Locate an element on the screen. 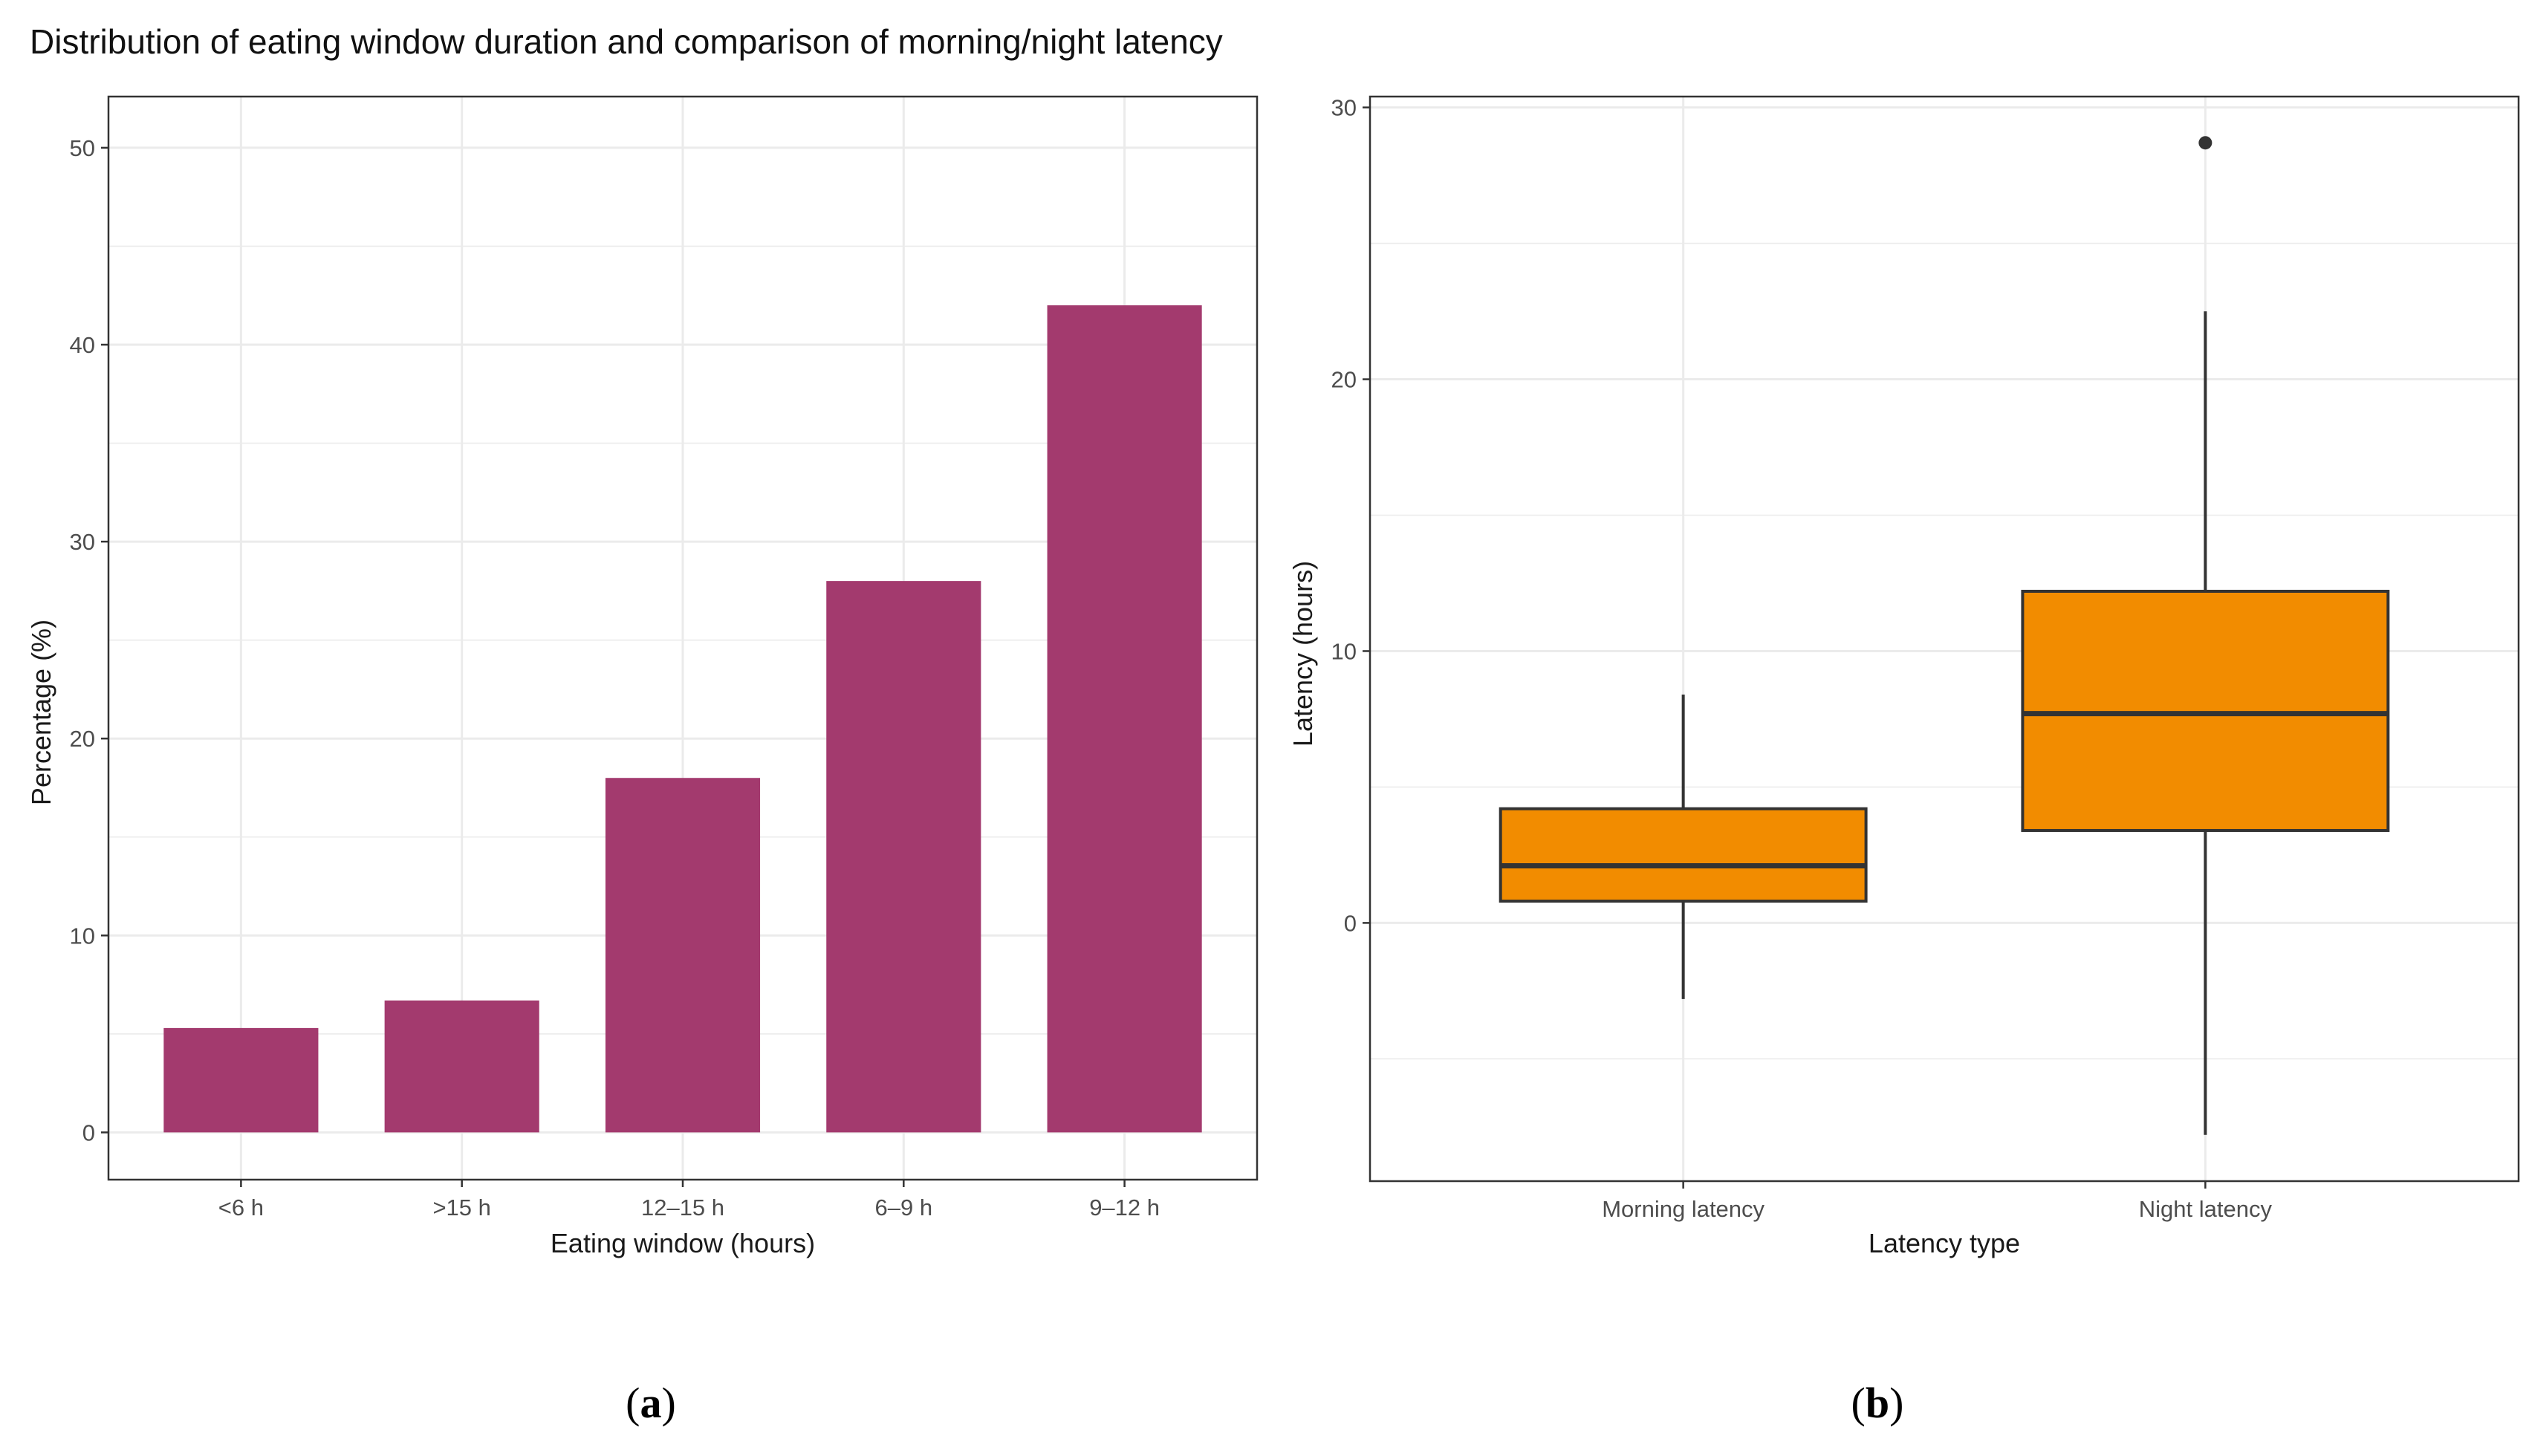  panel-b-label: (b) is located at coordinates (1878, 1403).